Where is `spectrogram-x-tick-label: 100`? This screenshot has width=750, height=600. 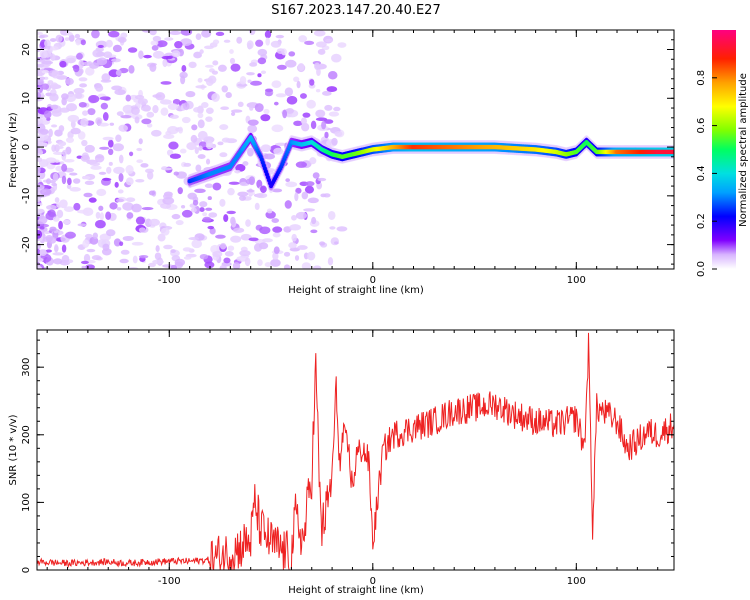 spectrogram-x-tick-label: 100 is located at coordinates (576, 280).